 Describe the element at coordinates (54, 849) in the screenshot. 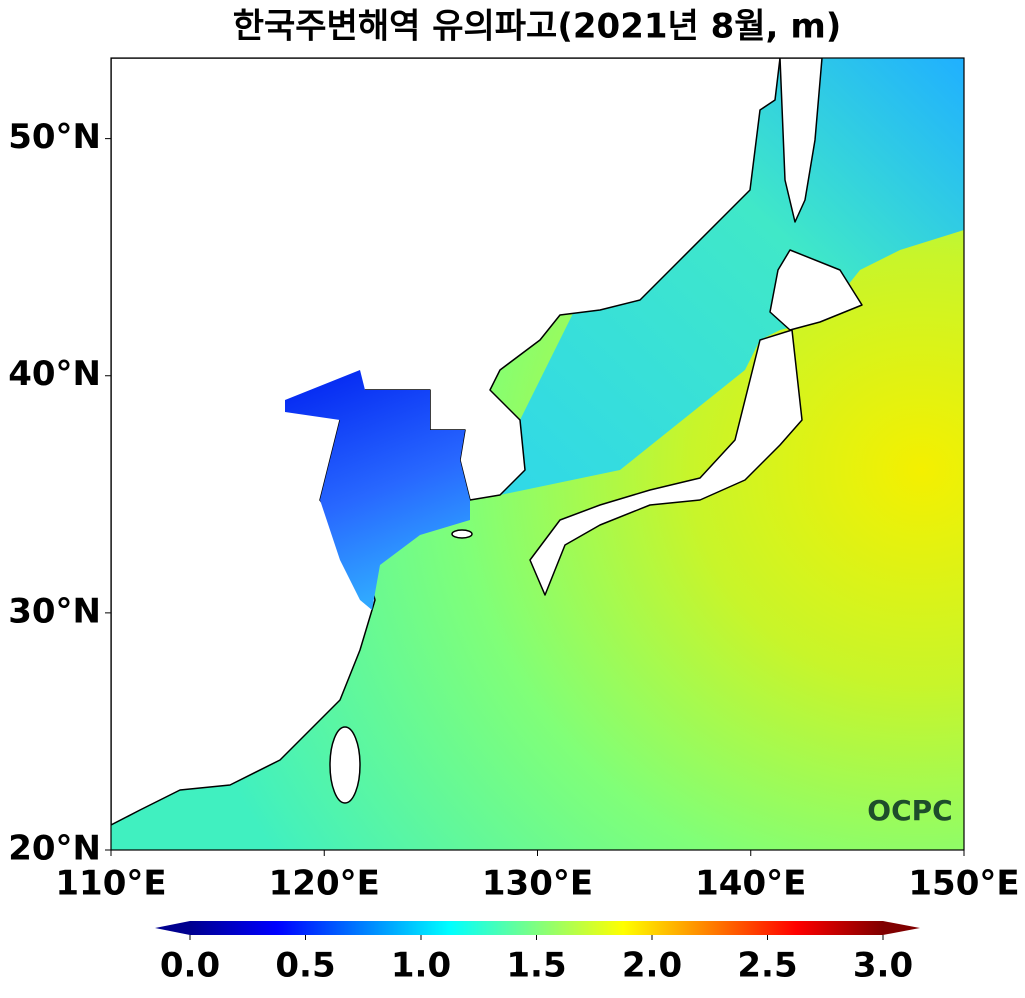

I see `y-tick-label: 20°N` at that location.